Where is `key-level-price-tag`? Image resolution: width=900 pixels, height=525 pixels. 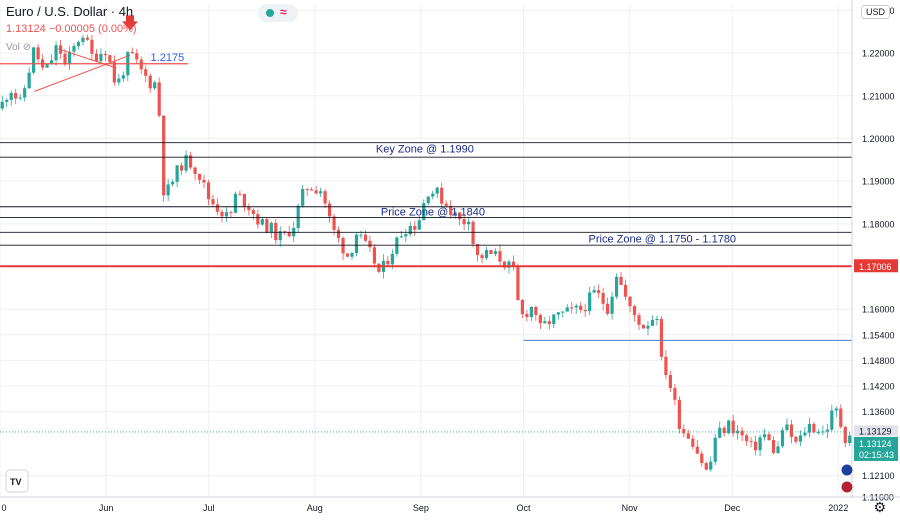 key-level-price-tag is located at coordinates (876, 266).